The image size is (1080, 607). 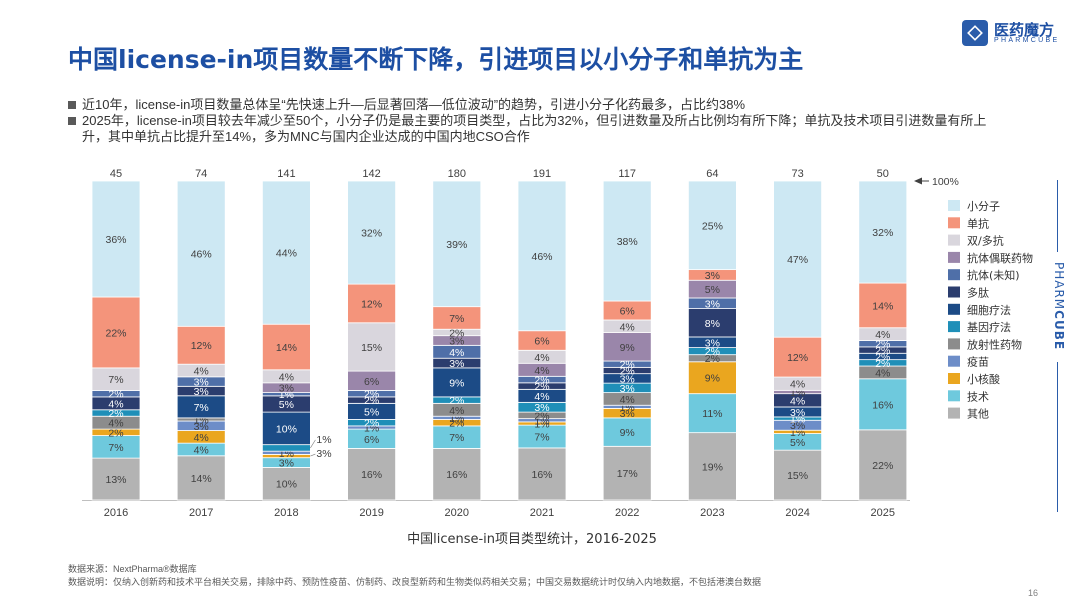 I want to click on page-number: 16, so click(x=1033, y=593).